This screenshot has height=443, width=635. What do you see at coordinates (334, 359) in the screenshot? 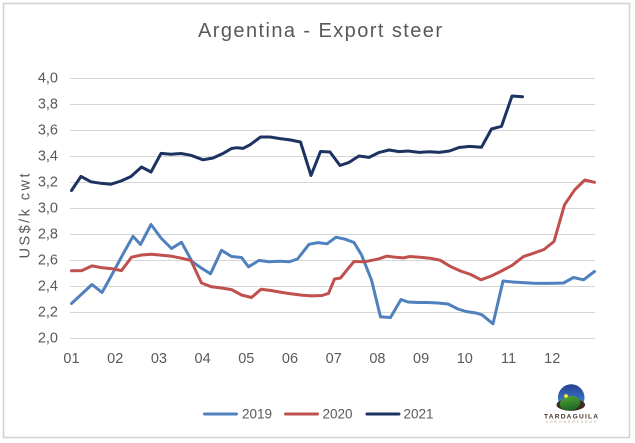
I see `svg-text: 07` at bounding box center [334, 359].